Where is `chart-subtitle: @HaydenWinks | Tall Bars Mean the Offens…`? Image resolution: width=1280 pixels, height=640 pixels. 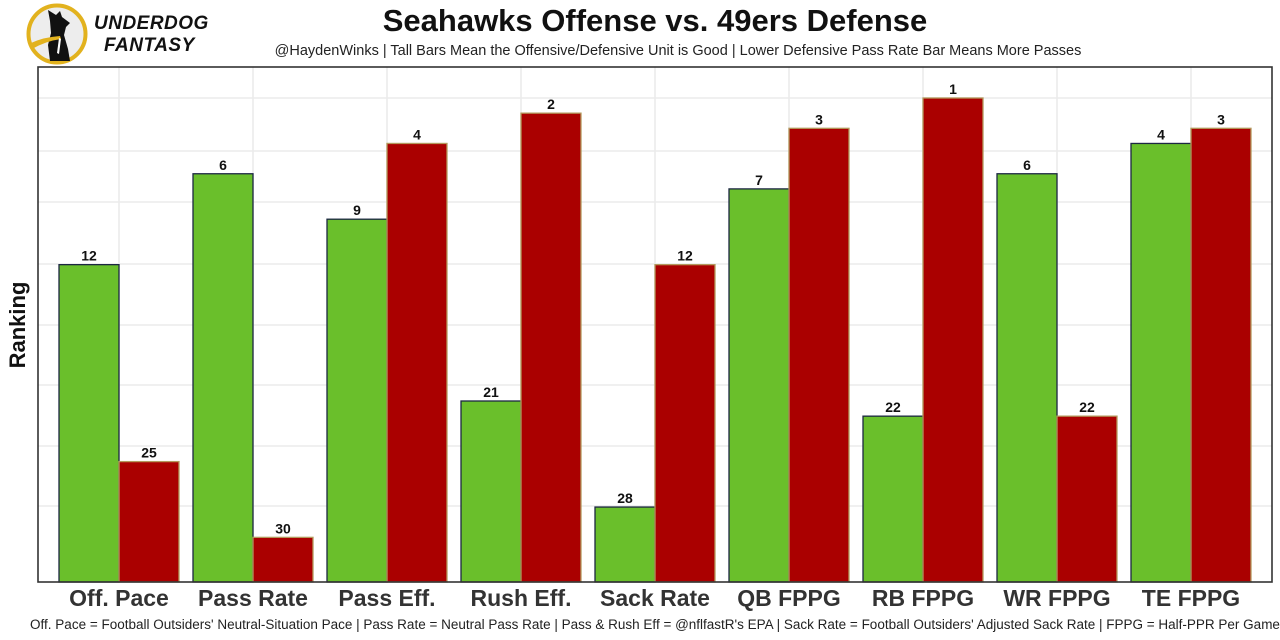 chart-subtitle: @HaydenWinks | Tall Bars Mean the Offens… is located at coordinates (678, 51).